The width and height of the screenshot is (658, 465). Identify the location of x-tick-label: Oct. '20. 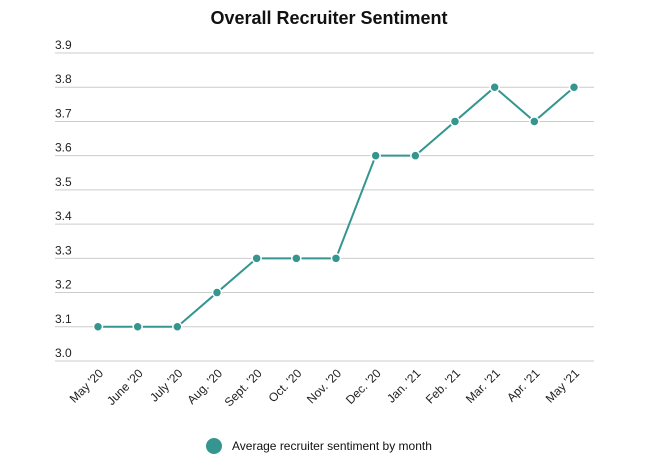
(285, 385).